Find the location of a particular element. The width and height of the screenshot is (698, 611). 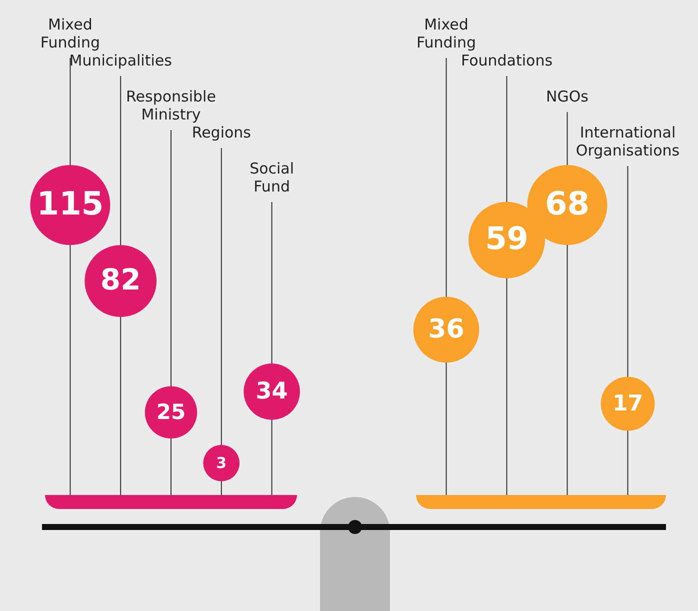

category-label: Foundations is located at coordinates (506, 60).